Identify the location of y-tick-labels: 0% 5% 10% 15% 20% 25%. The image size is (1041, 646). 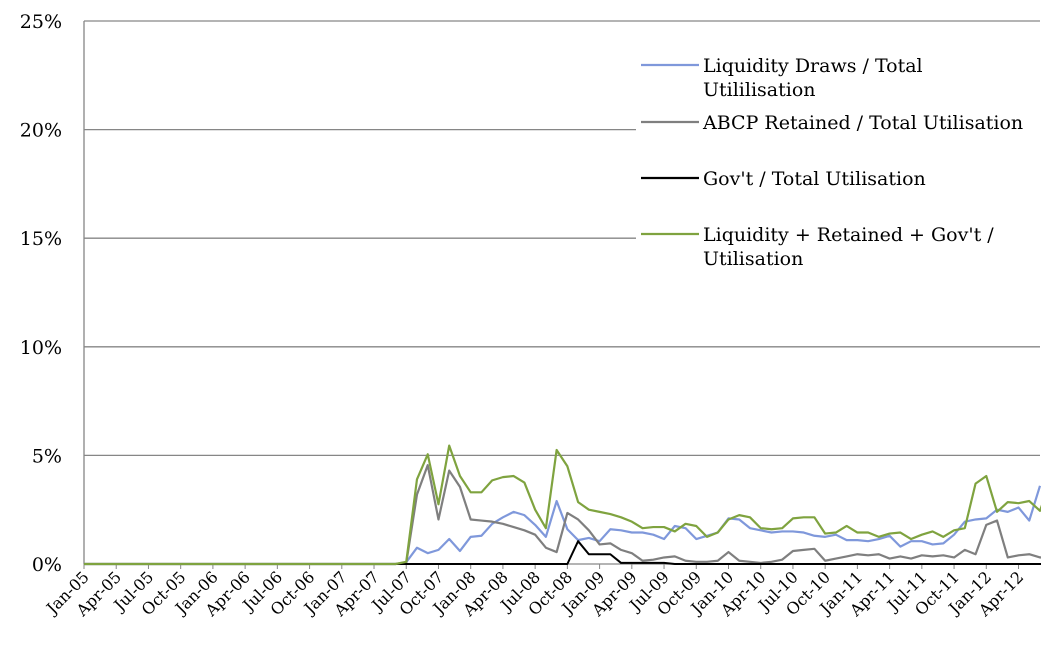
(41, 293).